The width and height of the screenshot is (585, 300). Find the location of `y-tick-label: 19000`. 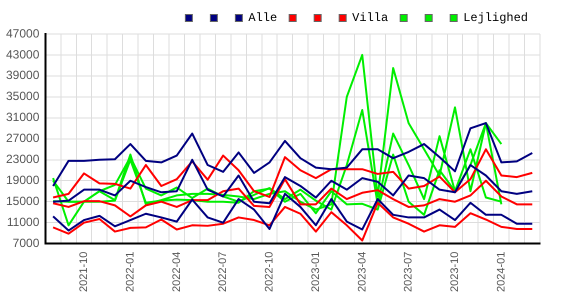

y-tick-label: 19000 is located at coordinates (23, 180).